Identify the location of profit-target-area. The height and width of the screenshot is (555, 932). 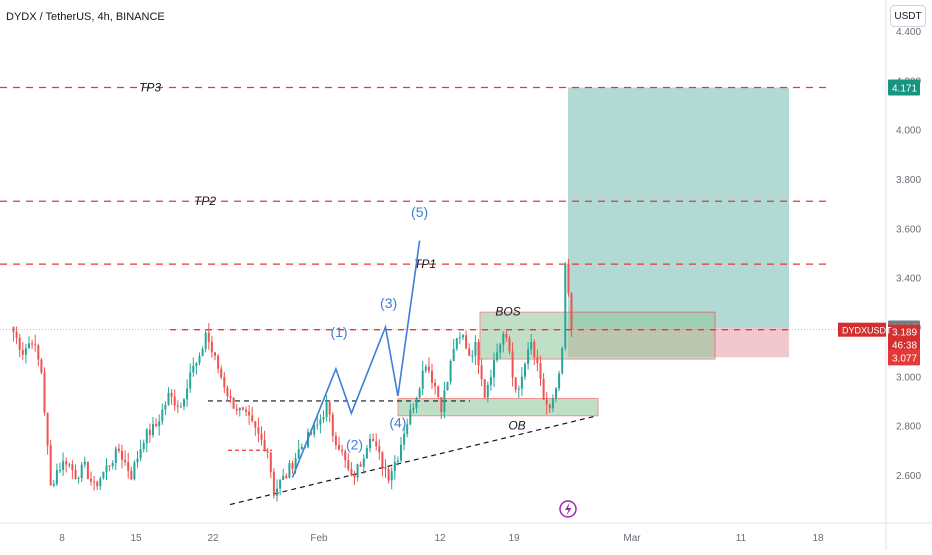
(678, 207).